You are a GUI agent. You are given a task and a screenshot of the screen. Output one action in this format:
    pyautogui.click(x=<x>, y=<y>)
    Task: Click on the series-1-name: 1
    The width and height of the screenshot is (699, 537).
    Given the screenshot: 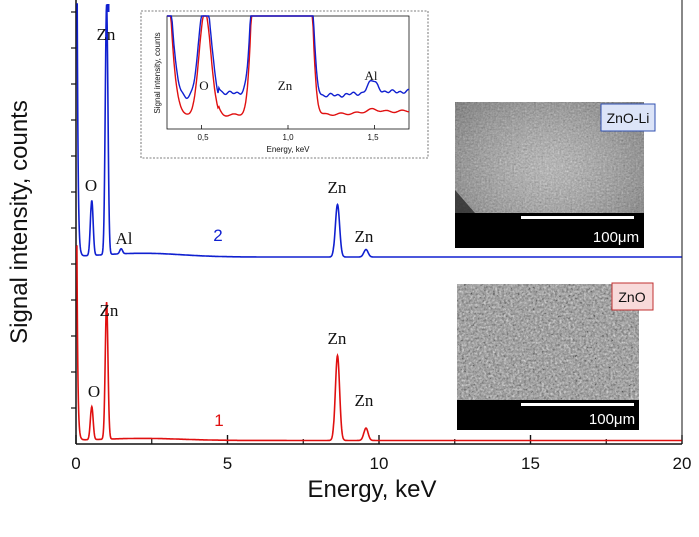 What is the action you would take?
    pyautogui.click(x=218, y=420)
    